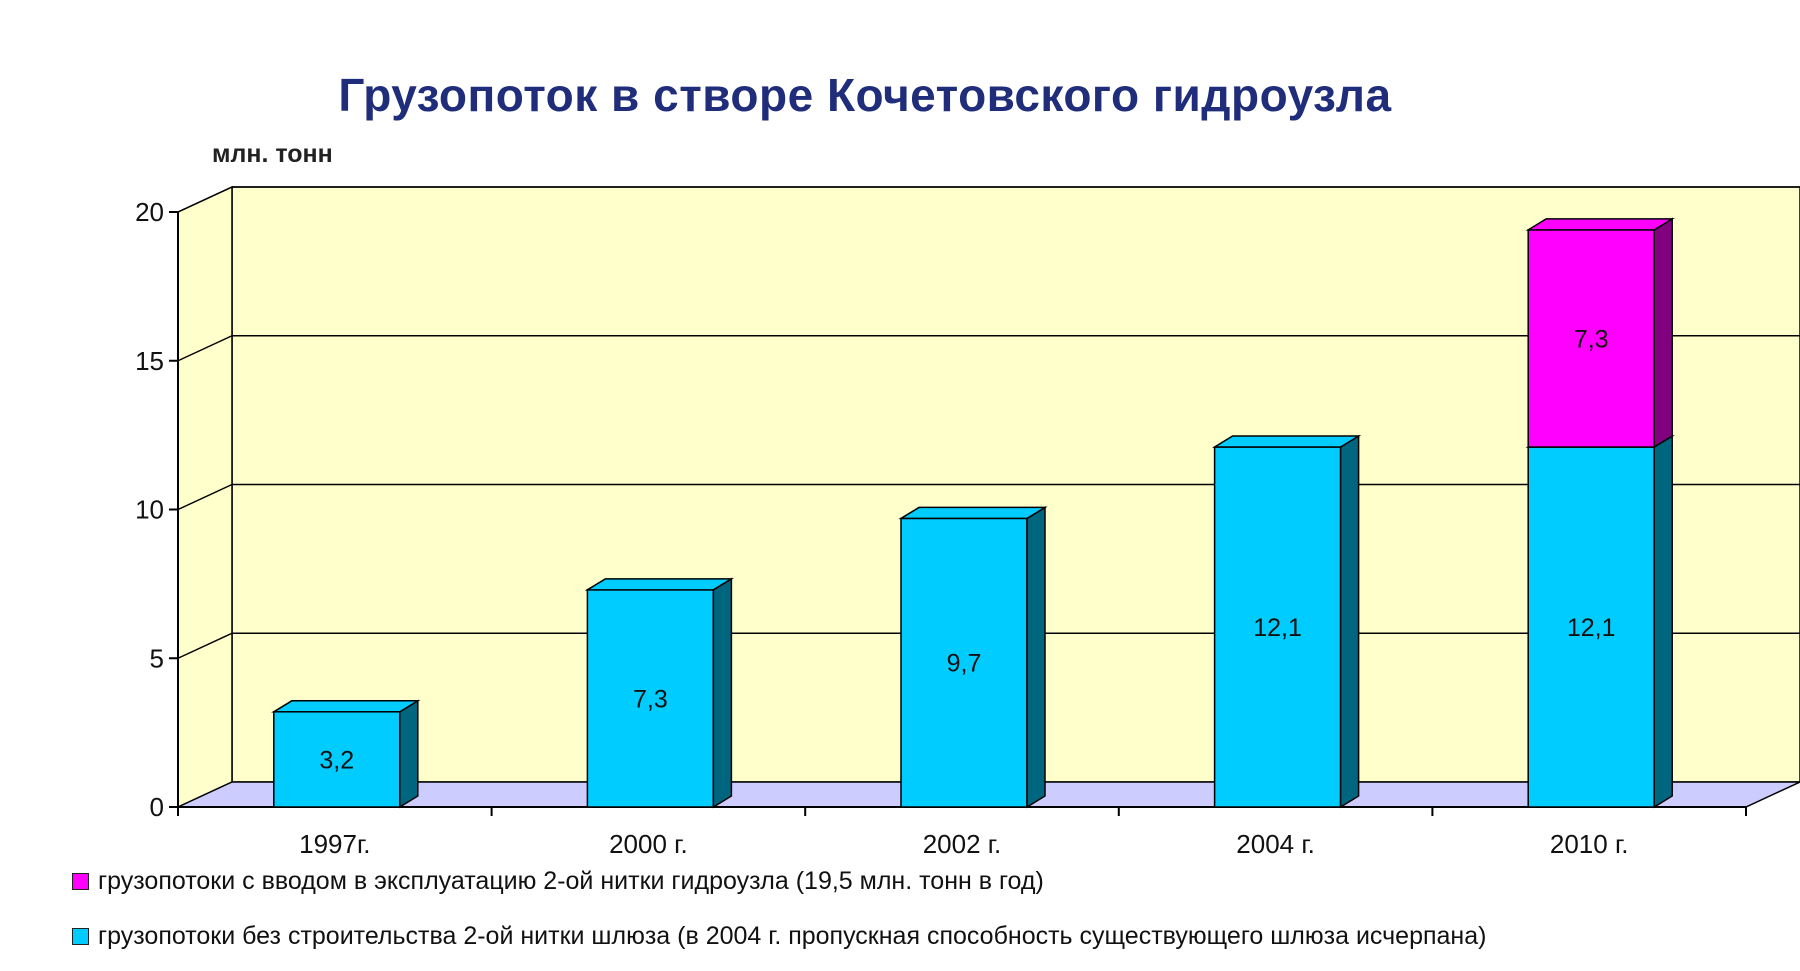  Describe the element at coordinates (149, 361) in the screenshot. I see `y-tick-label: 15` at that location.